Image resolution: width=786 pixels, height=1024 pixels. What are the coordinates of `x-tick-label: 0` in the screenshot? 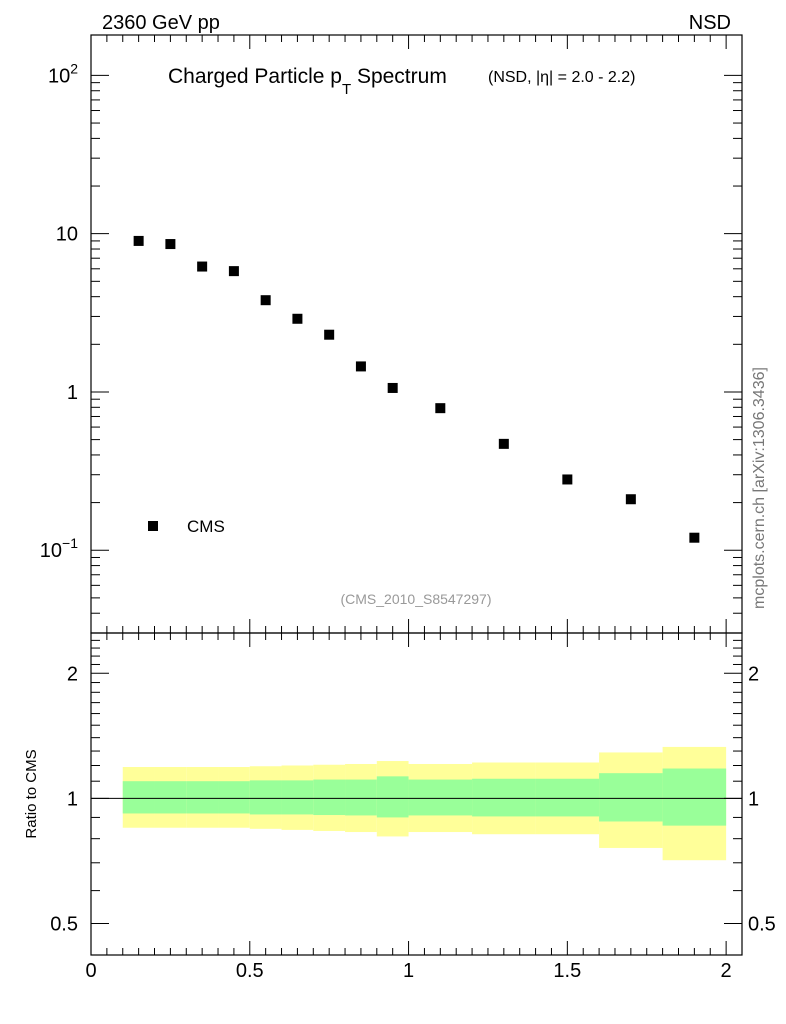 It's located at (90, 971).